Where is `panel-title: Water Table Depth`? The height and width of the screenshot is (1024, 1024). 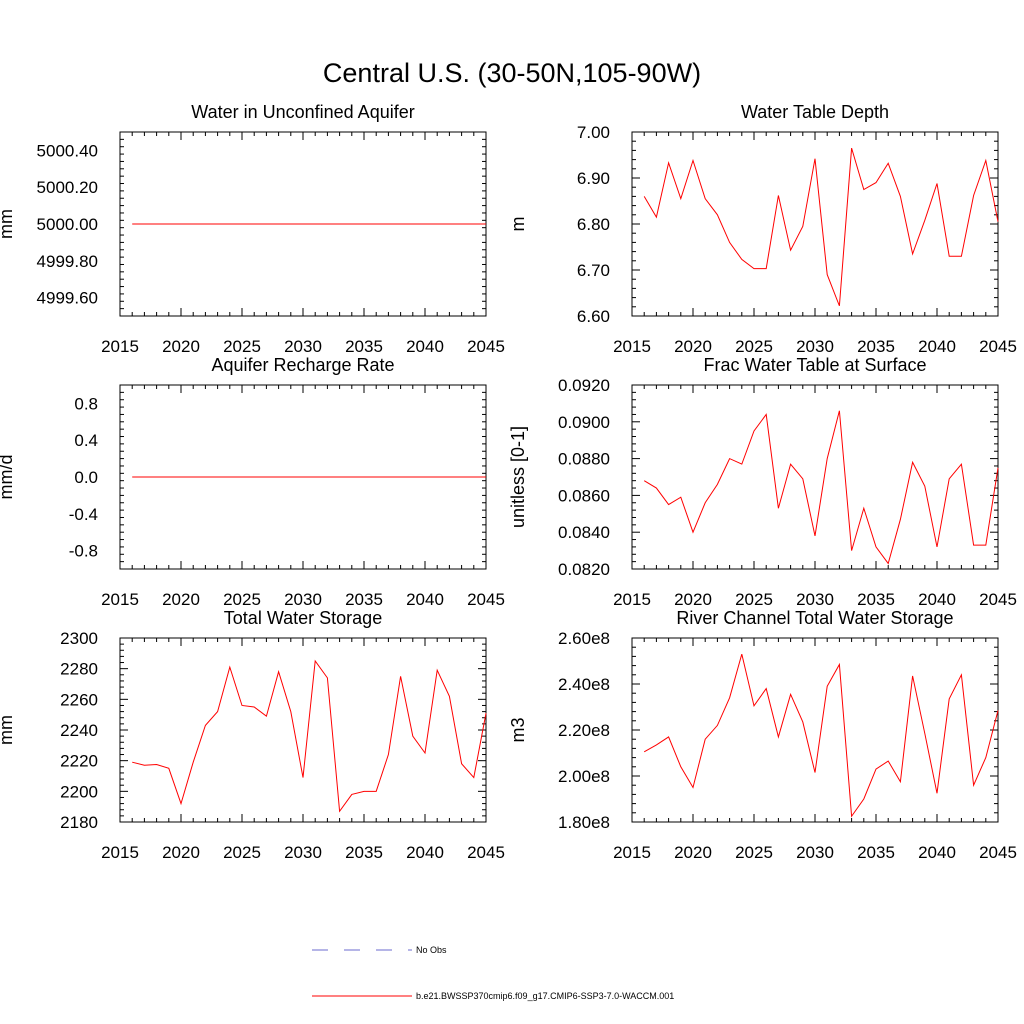
panel-title: Water Table Depth is located at coordinates (815, 112).